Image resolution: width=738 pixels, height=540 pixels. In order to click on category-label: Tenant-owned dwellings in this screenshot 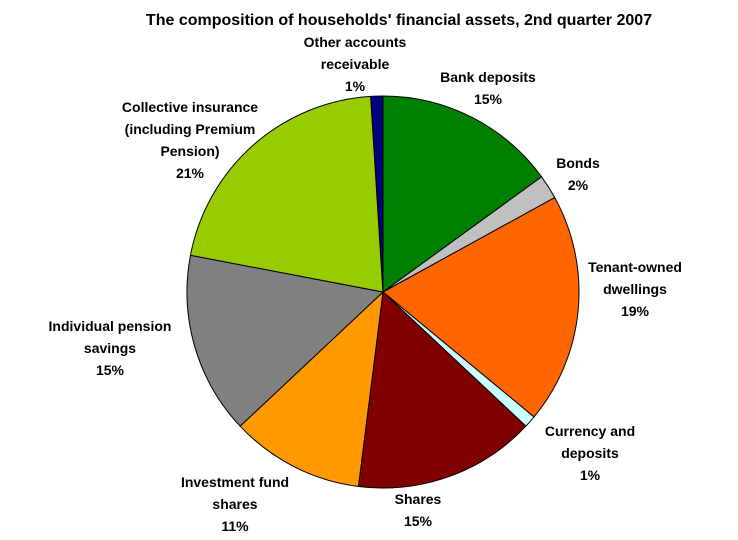, I will do `click(635, 278)`.